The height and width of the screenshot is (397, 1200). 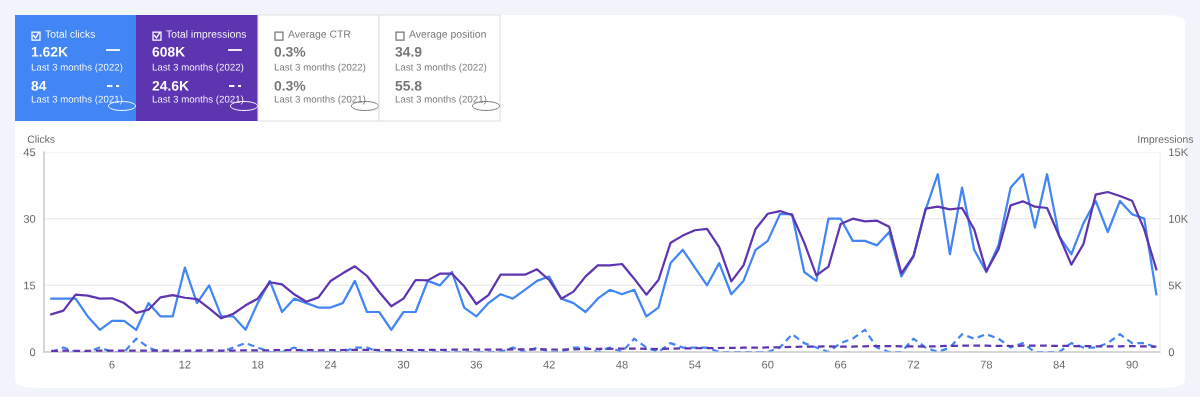 I want to click on x-tick-label: 48, so click(x=622, y=364).